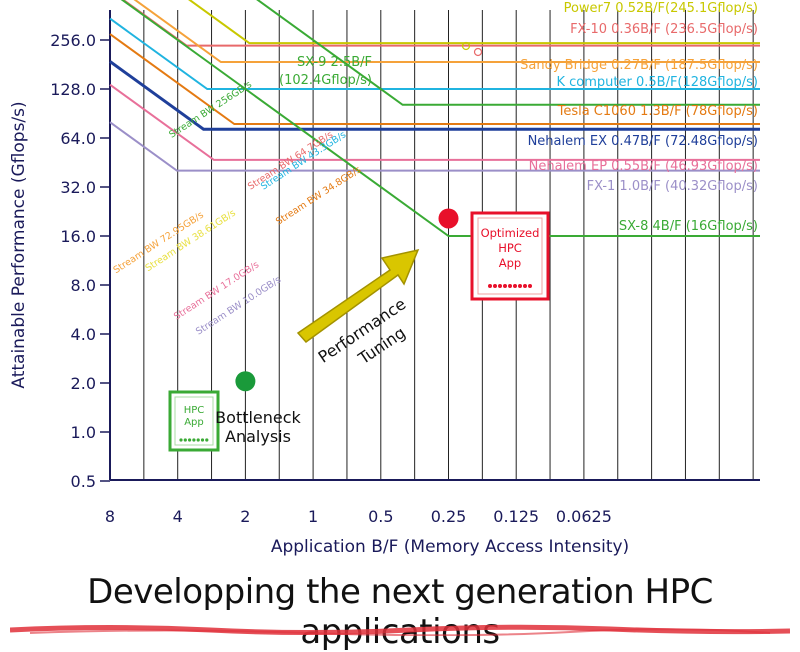 This screenshot has height=652, width=800. Describe the element at coordinates (358, 296) in the screenshot. I see `tuning-arrow` at that location.